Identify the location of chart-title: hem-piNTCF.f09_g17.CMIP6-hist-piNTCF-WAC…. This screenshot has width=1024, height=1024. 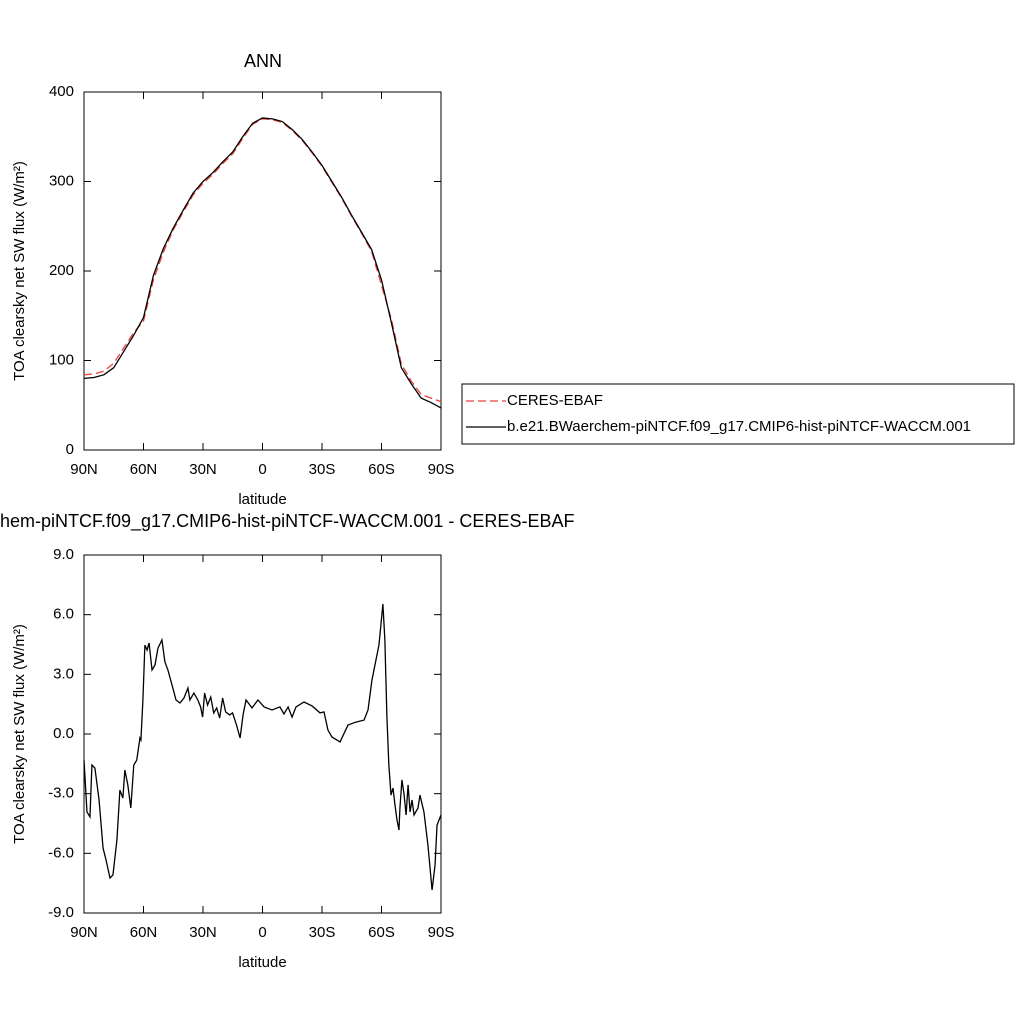
(287, 521).